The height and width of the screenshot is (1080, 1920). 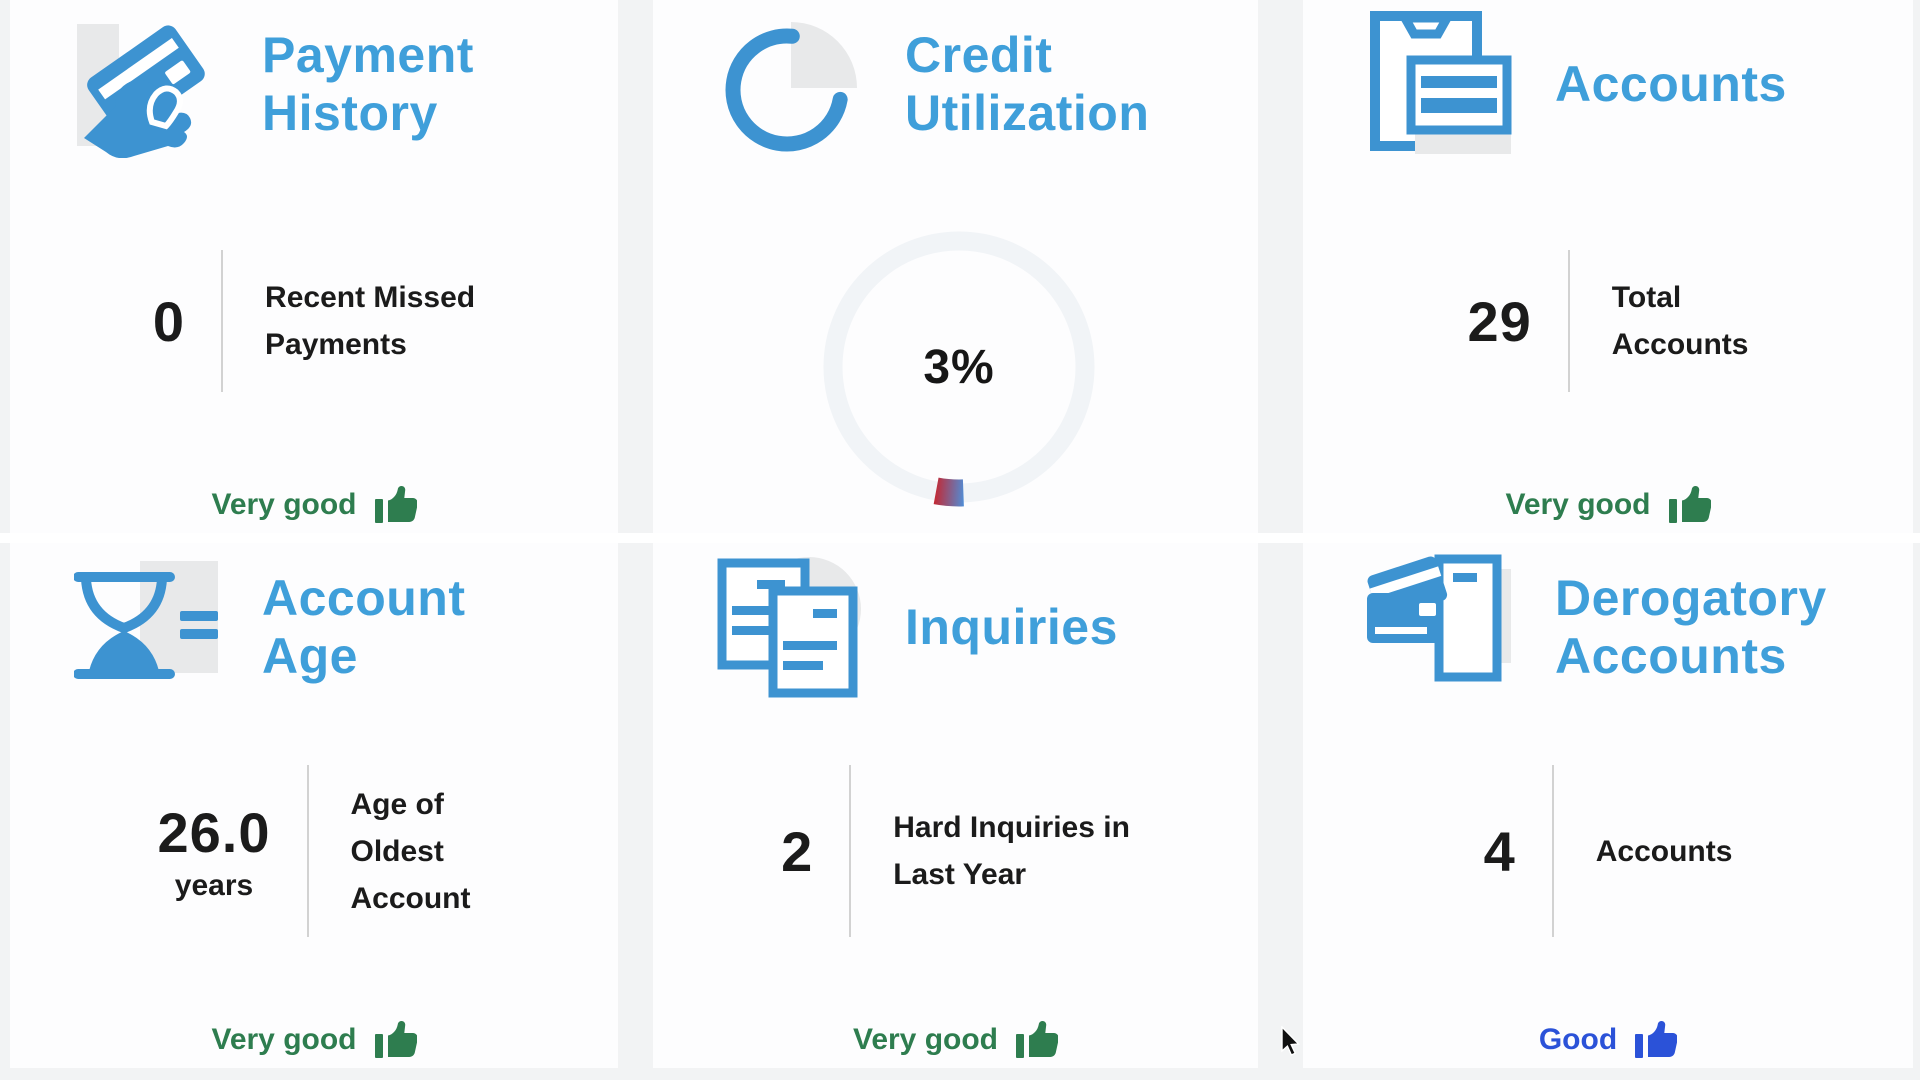 I want to click on stat-label: Recent Missed Payments, so click(x=370, y=321).